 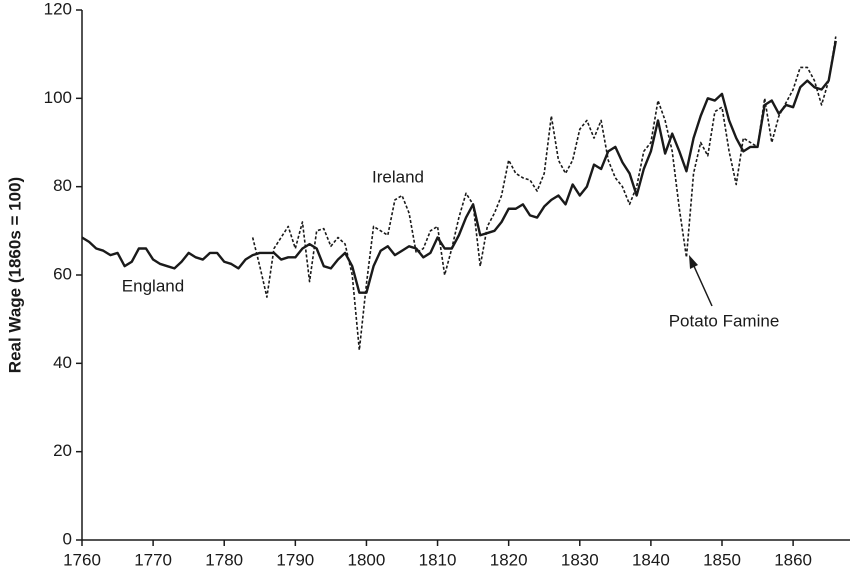 I want to click on arrow-head, so click(x=693, y=262).